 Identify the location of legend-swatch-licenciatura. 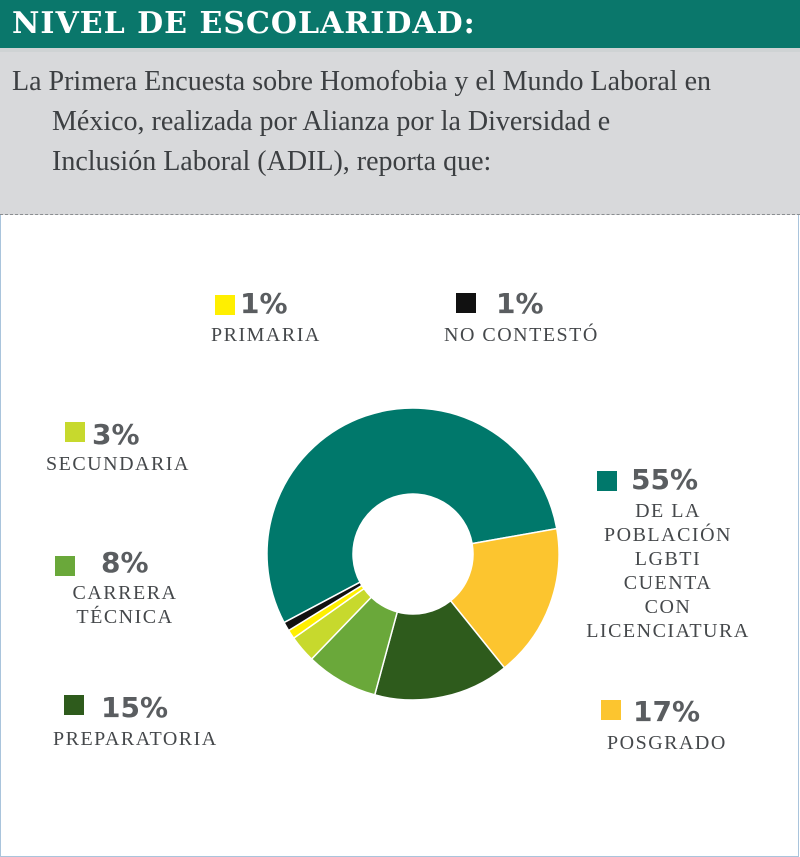
(607, 481).